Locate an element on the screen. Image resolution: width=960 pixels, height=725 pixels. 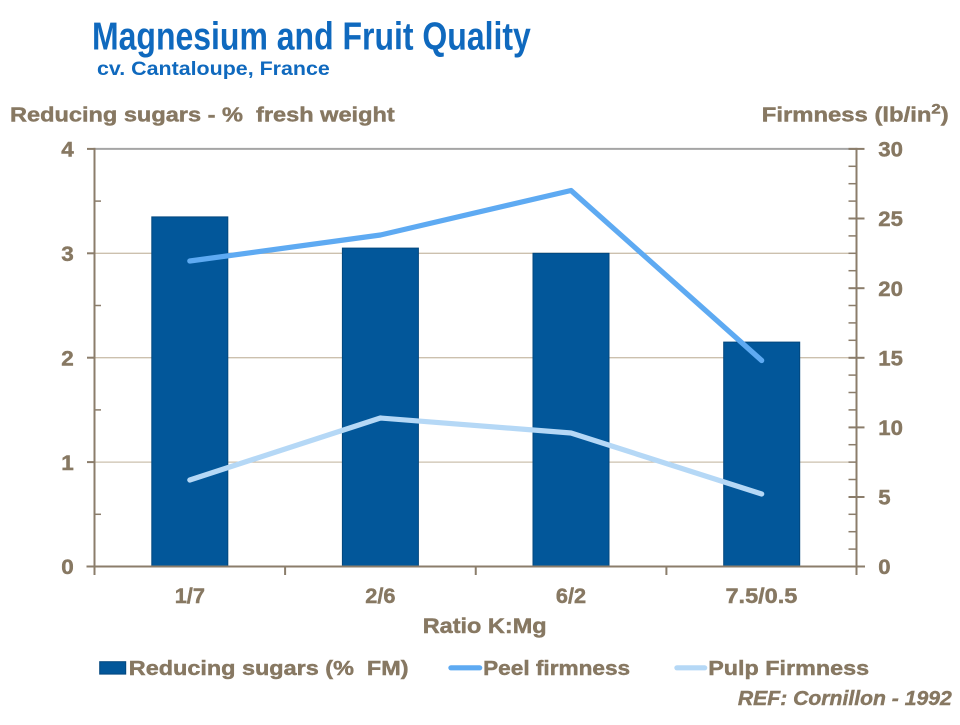
svg-text: 7.5/0.5 is located at coordinates (761, 596).